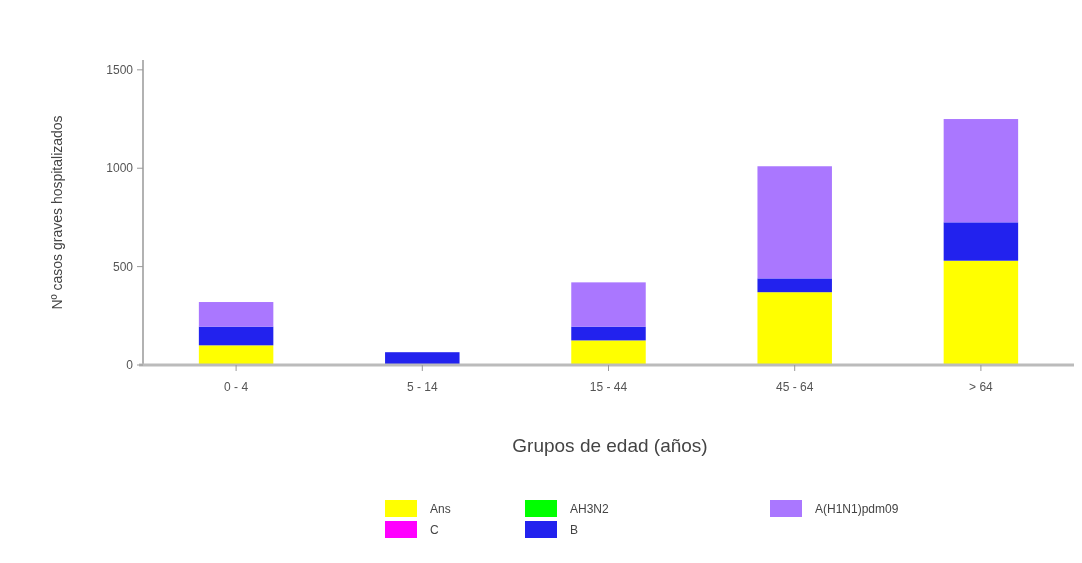 The image size is (1082, 563). I want to click on y-tick-label: 500, so click(123, 266).